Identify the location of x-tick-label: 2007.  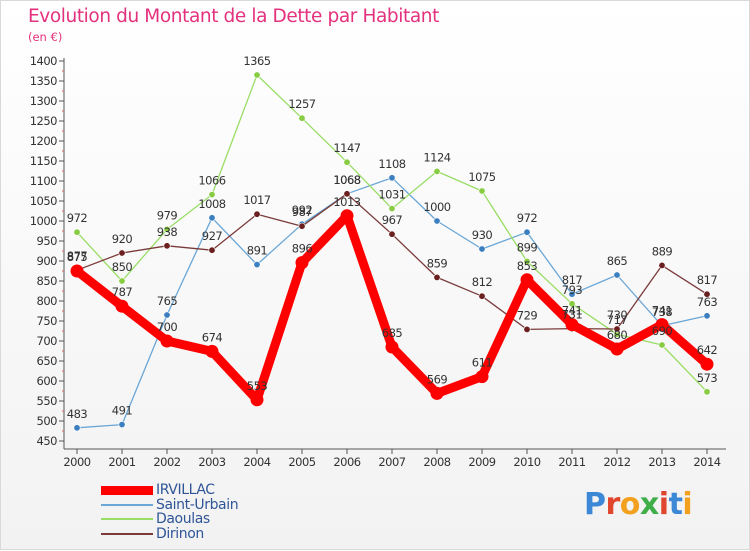
(391, 462).